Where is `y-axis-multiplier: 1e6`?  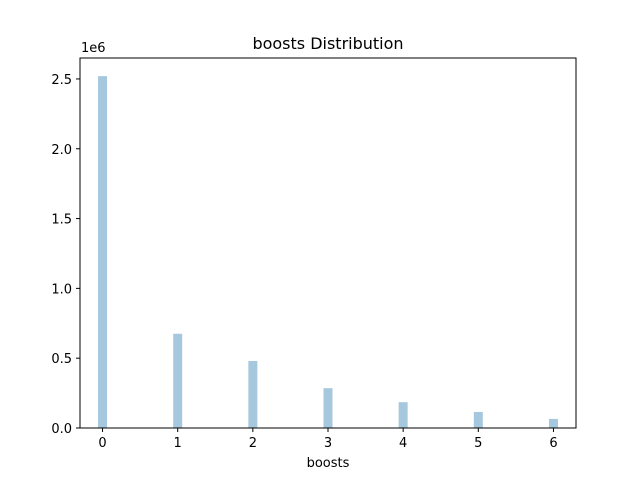 y-axis-multiplier: 1e6 is located at coordinates (93, 48).